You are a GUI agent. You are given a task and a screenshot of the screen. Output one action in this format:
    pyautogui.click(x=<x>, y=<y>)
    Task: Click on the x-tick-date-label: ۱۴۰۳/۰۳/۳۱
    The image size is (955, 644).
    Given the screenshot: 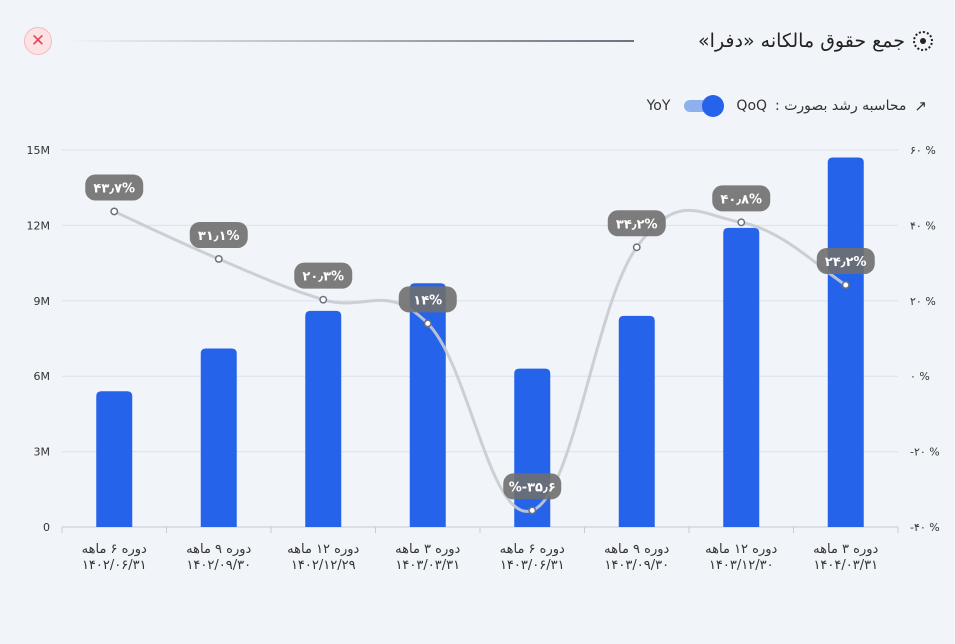 What is the action you would take?
    pyautogui.click(x=427, y=565)
    